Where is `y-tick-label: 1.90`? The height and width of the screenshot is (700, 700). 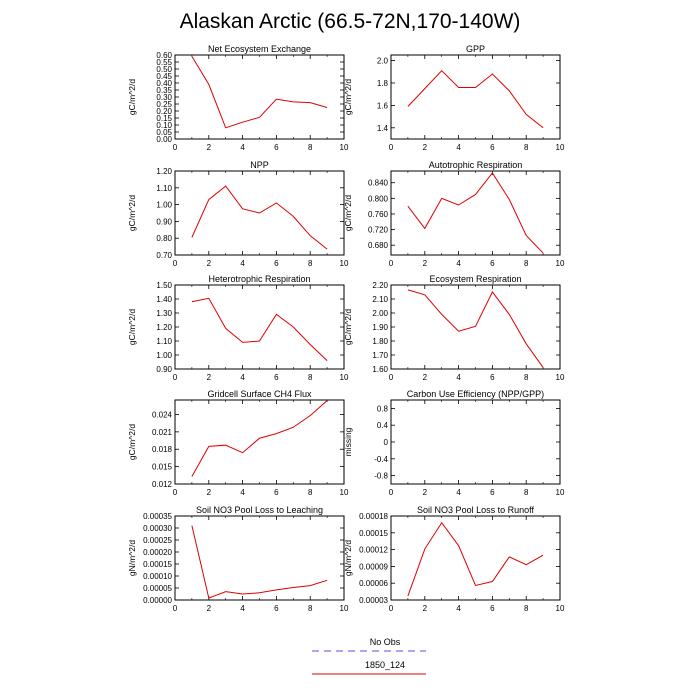
y-tick-label: 1.90 is located at coordinates (380, 327).